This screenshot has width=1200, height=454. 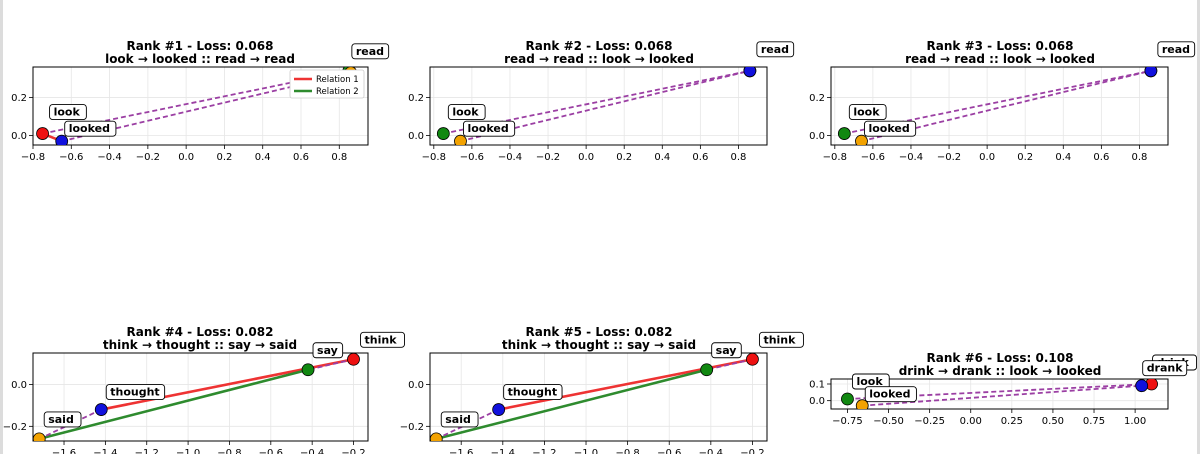 I want to click on x-tick-label: −1.0, so click(x=586, y=451).